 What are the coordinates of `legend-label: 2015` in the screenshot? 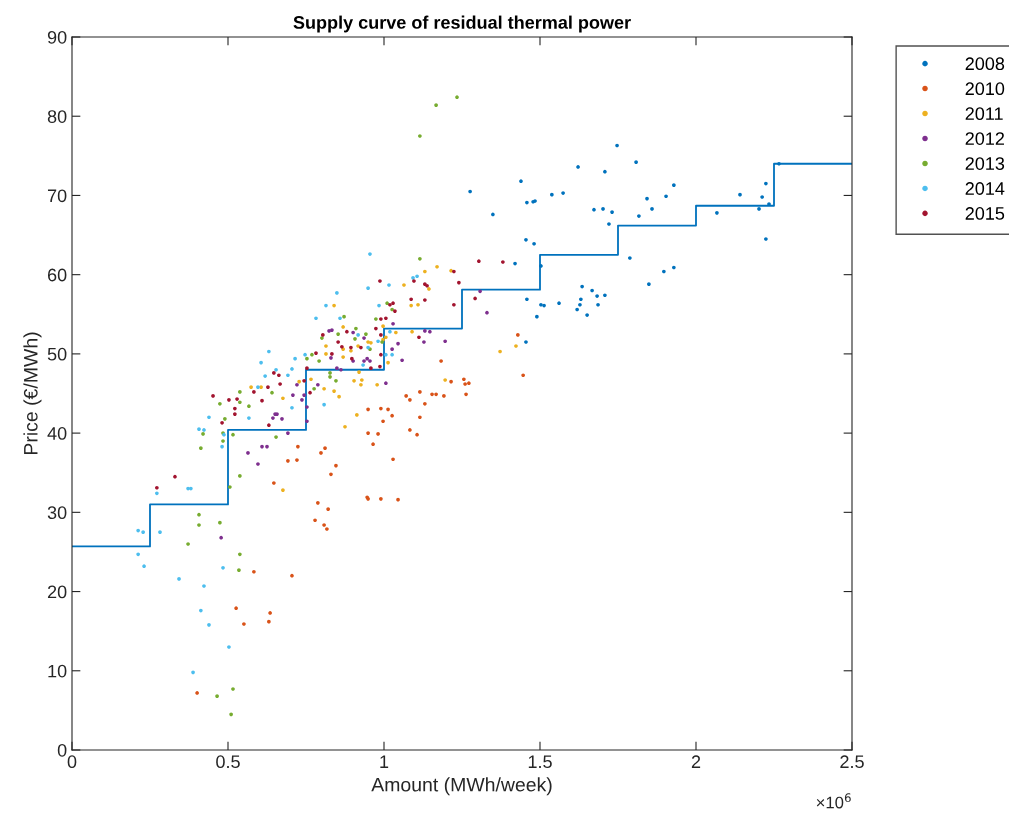 It's located at (985, 213).